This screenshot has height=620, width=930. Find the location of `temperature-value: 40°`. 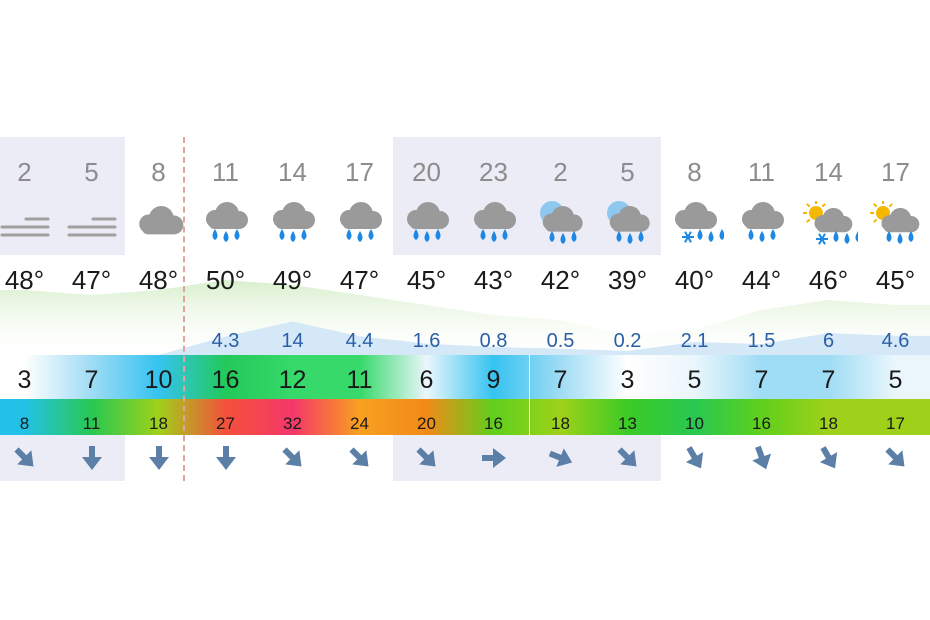

temperature-value: 40° is located at coordinates (694, 280).